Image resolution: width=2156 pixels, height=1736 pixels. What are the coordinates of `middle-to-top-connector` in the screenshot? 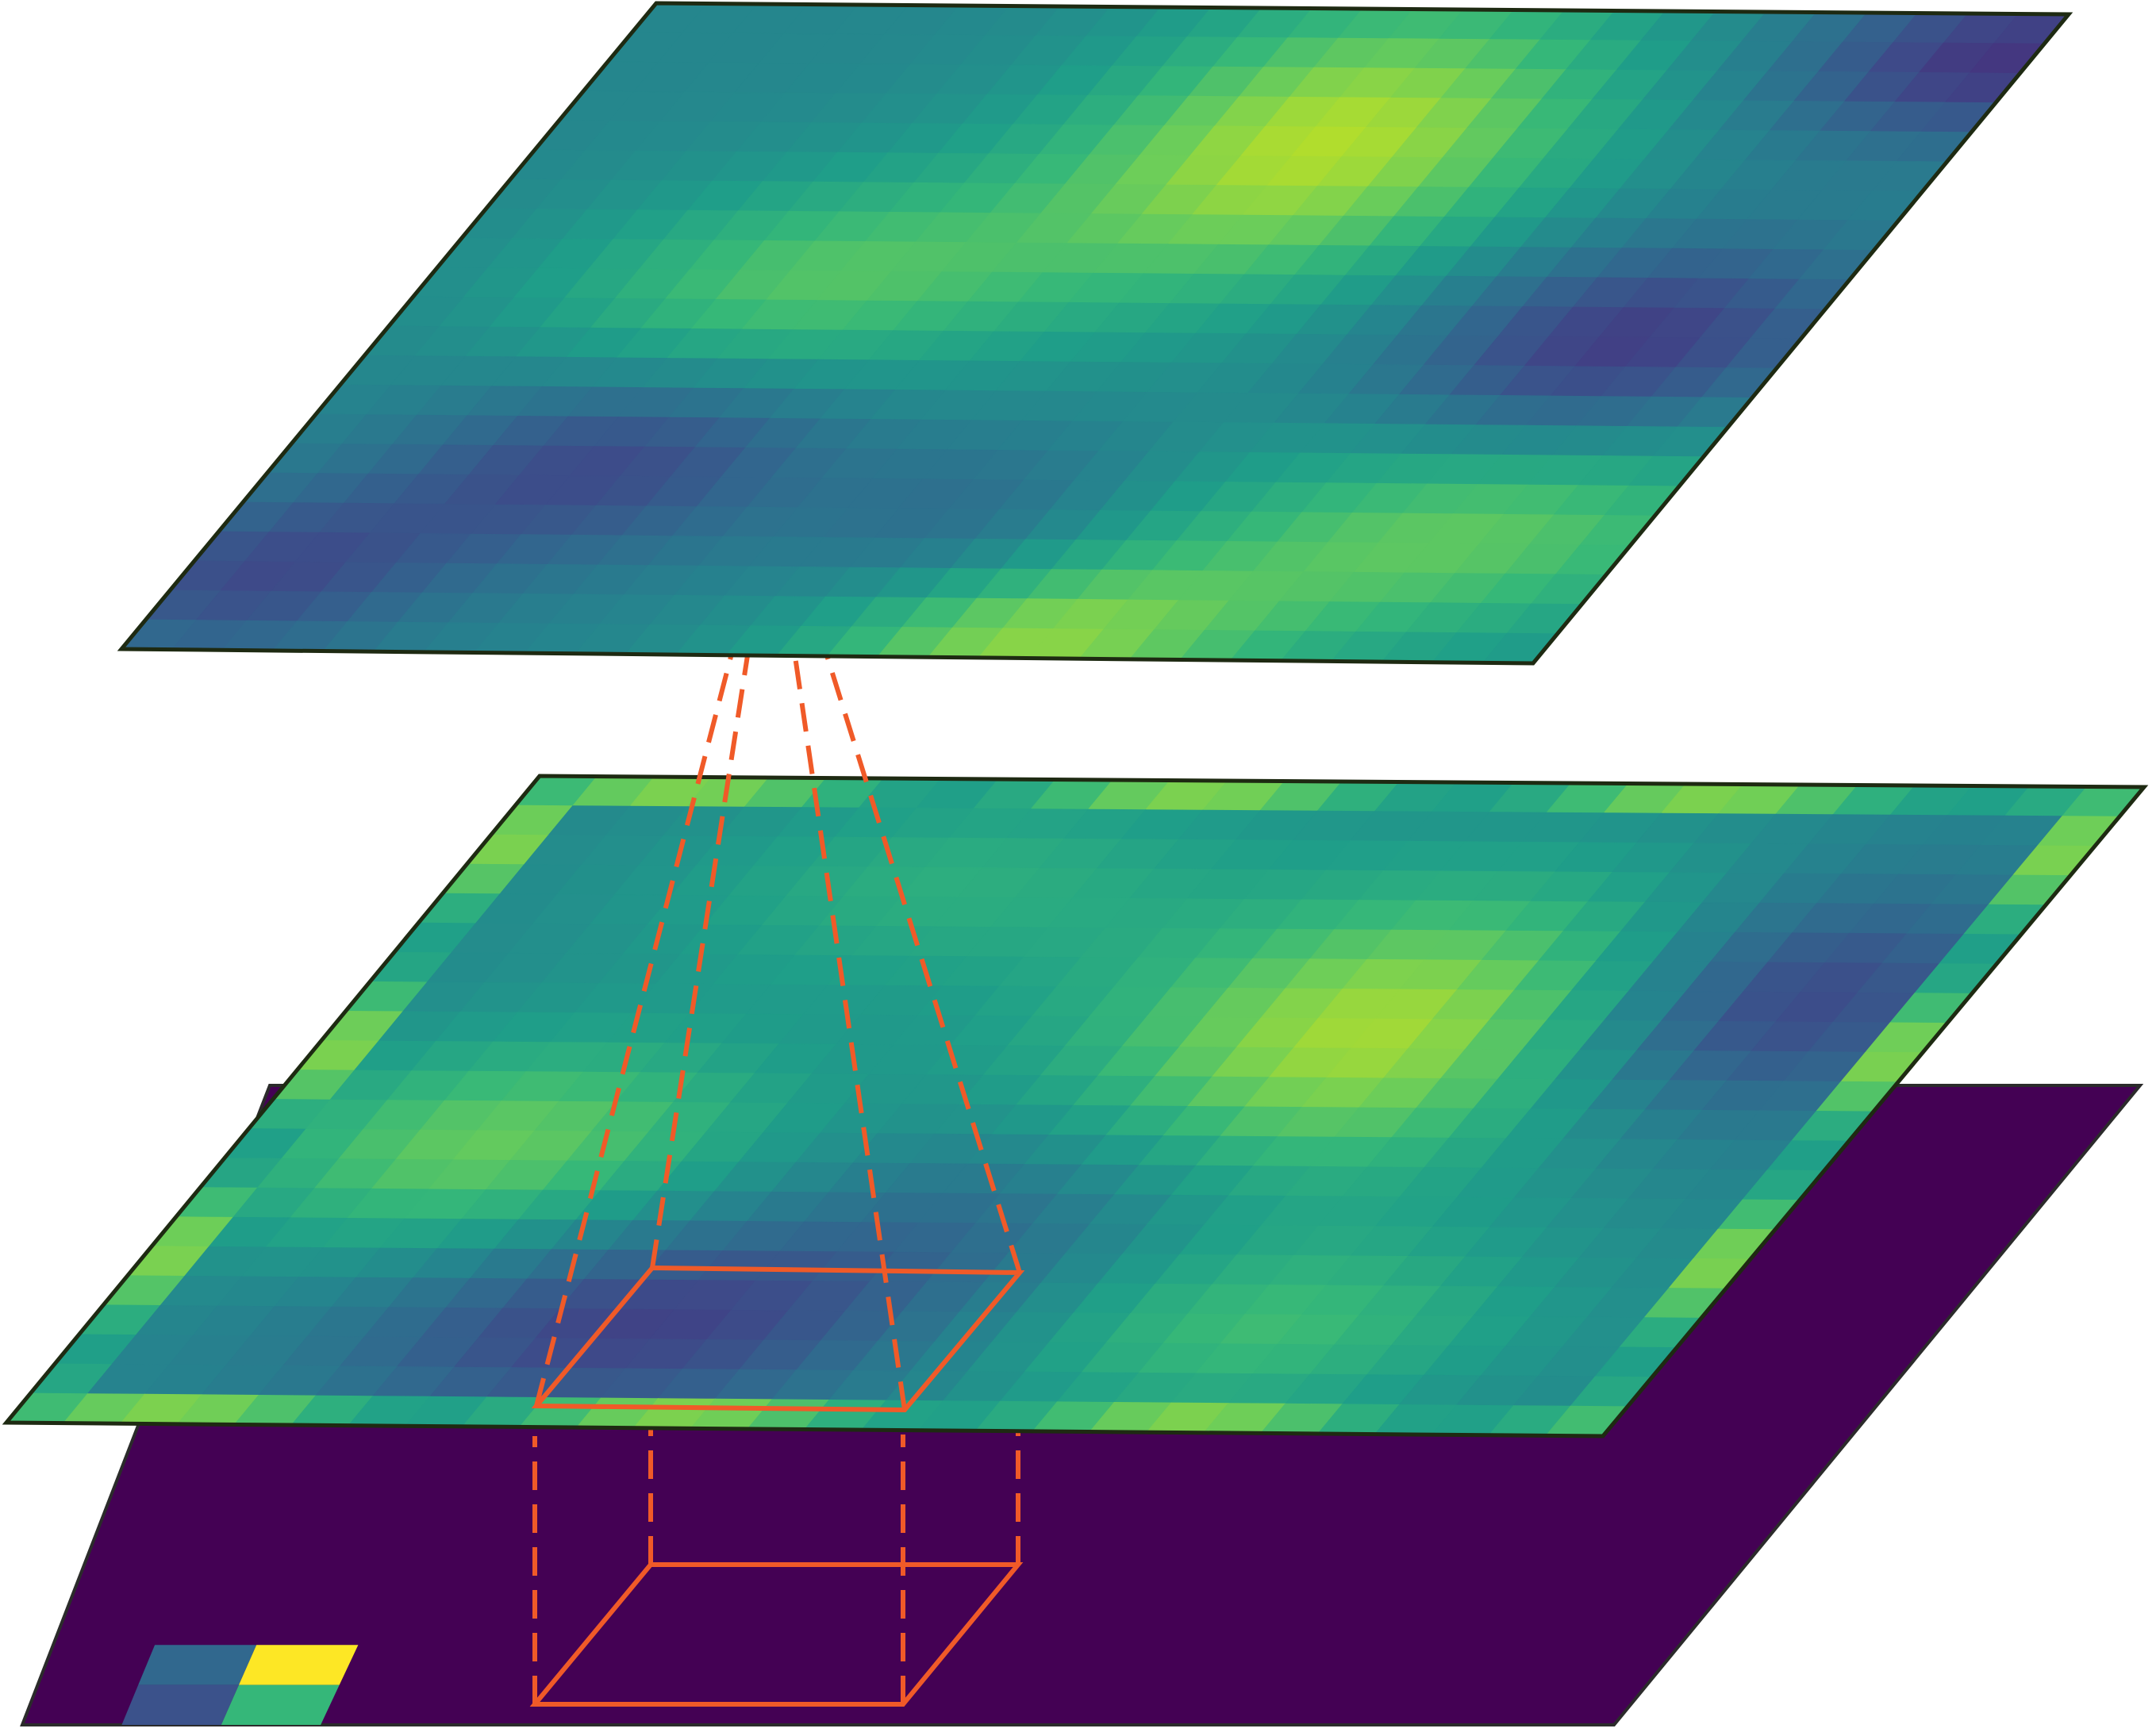 It's located at (778, 1007).